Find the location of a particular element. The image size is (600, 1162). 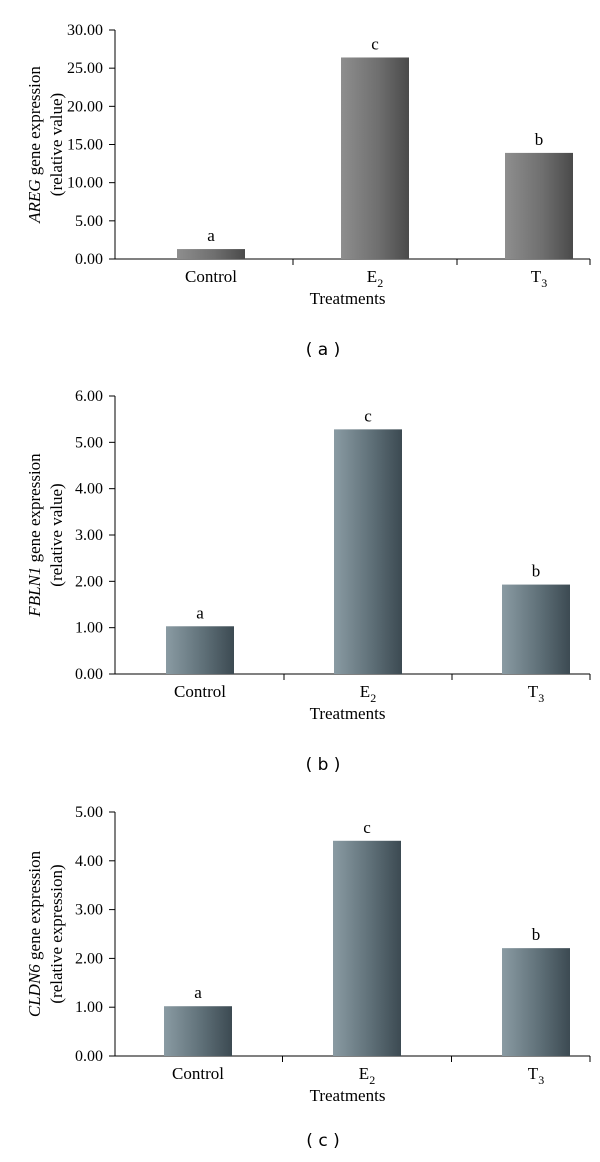

panel-label: ( c ) is located at coordinates (322, 1141).